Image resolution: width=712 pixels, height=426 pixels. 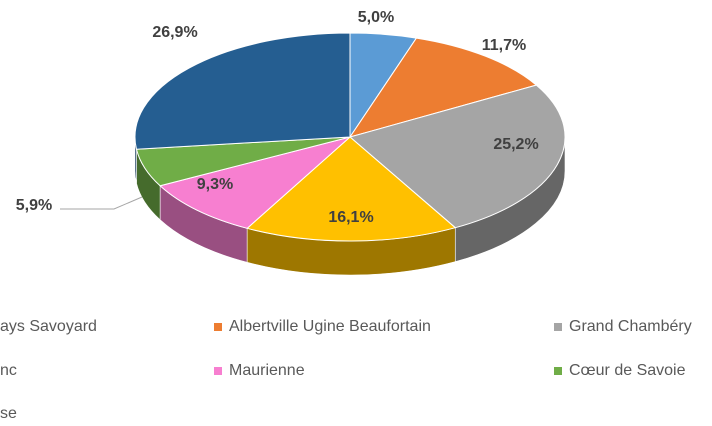 What do you see at coordinates (376, 17) in the screenshot?
I see `data-label: 5,0%` at bounding box center [376, 17].